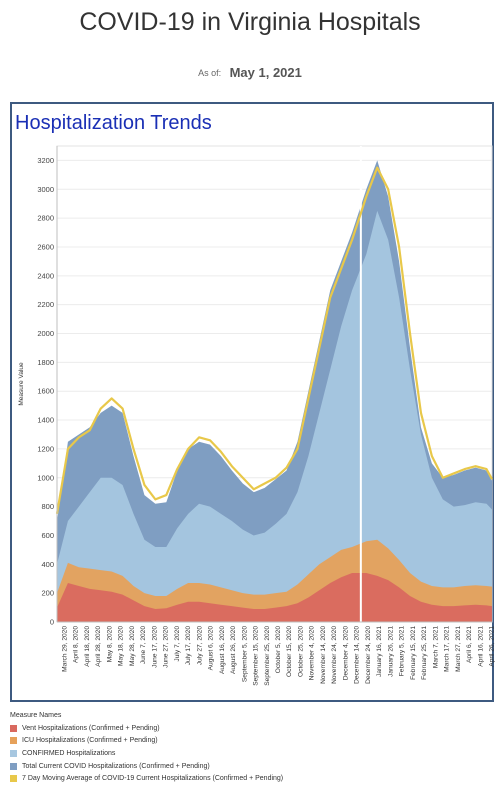 The image size is (500, 795). I want to click on x-tick-label: September 25, 2020, so click(267, 656).